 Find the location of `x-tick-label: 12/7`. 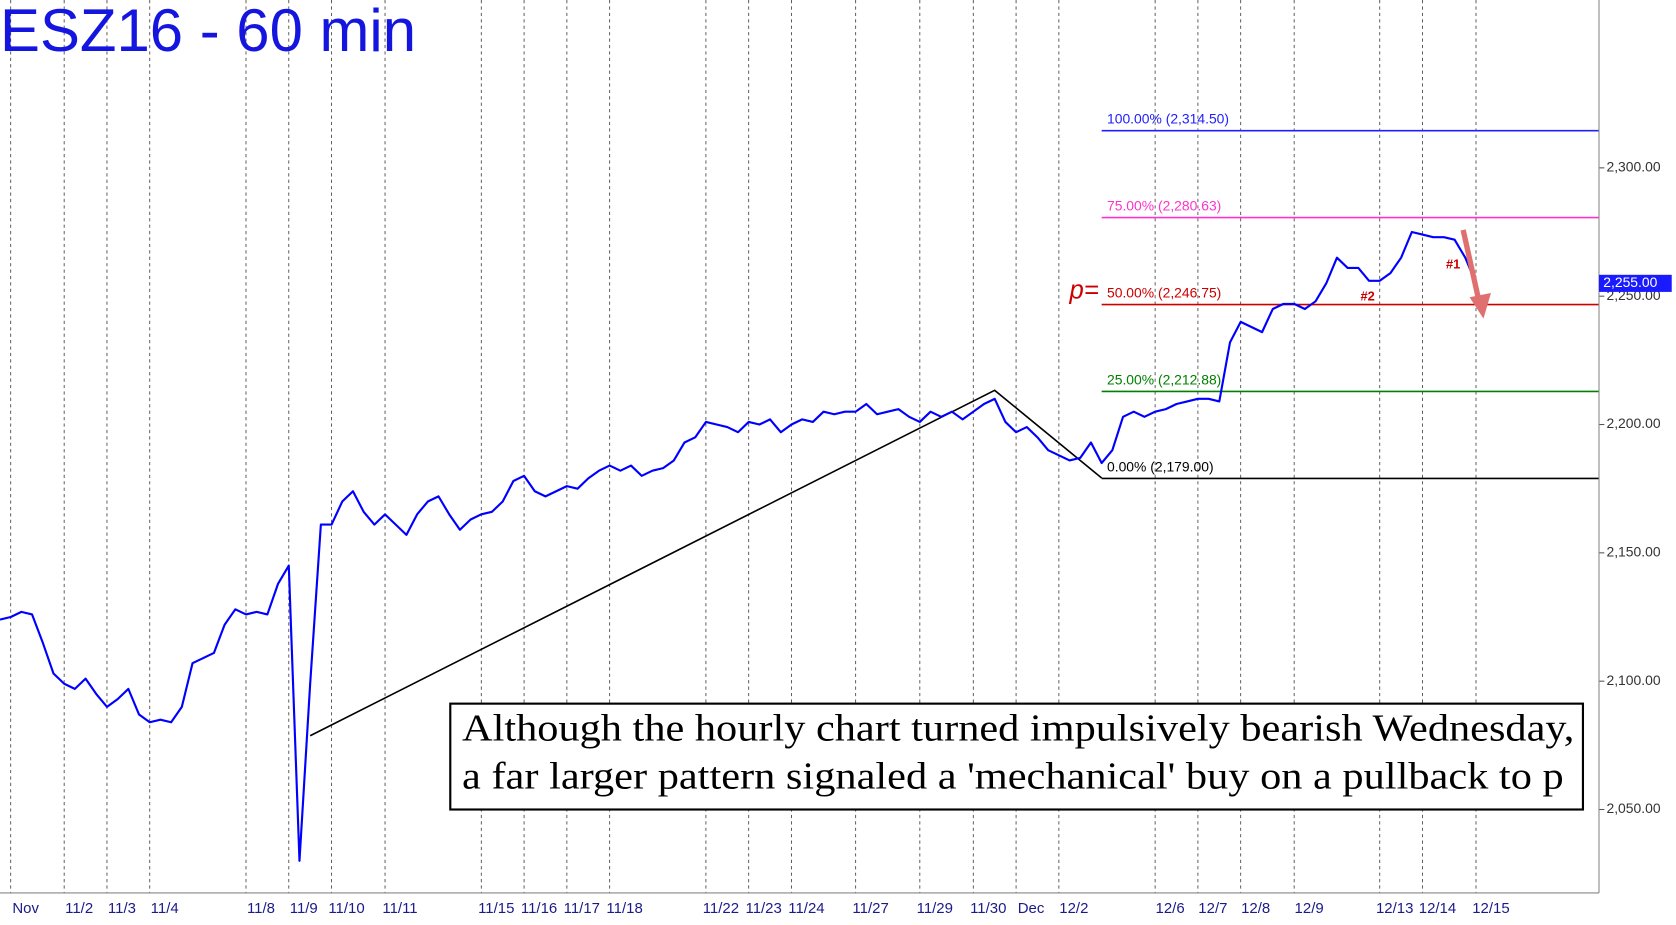

x-tick-label: 12/7 is located at coordinates (1212, 908).